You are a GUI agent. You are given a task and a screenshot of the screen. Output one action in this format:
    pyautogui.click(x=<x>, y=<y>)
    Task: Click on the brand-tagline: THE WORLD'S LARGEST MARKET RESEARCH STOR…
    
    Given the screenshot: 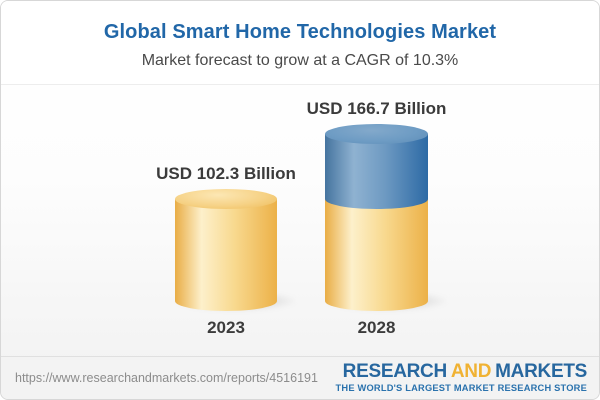 What is the action you would take?
    pyautogui.click(x=461, y=388)
    